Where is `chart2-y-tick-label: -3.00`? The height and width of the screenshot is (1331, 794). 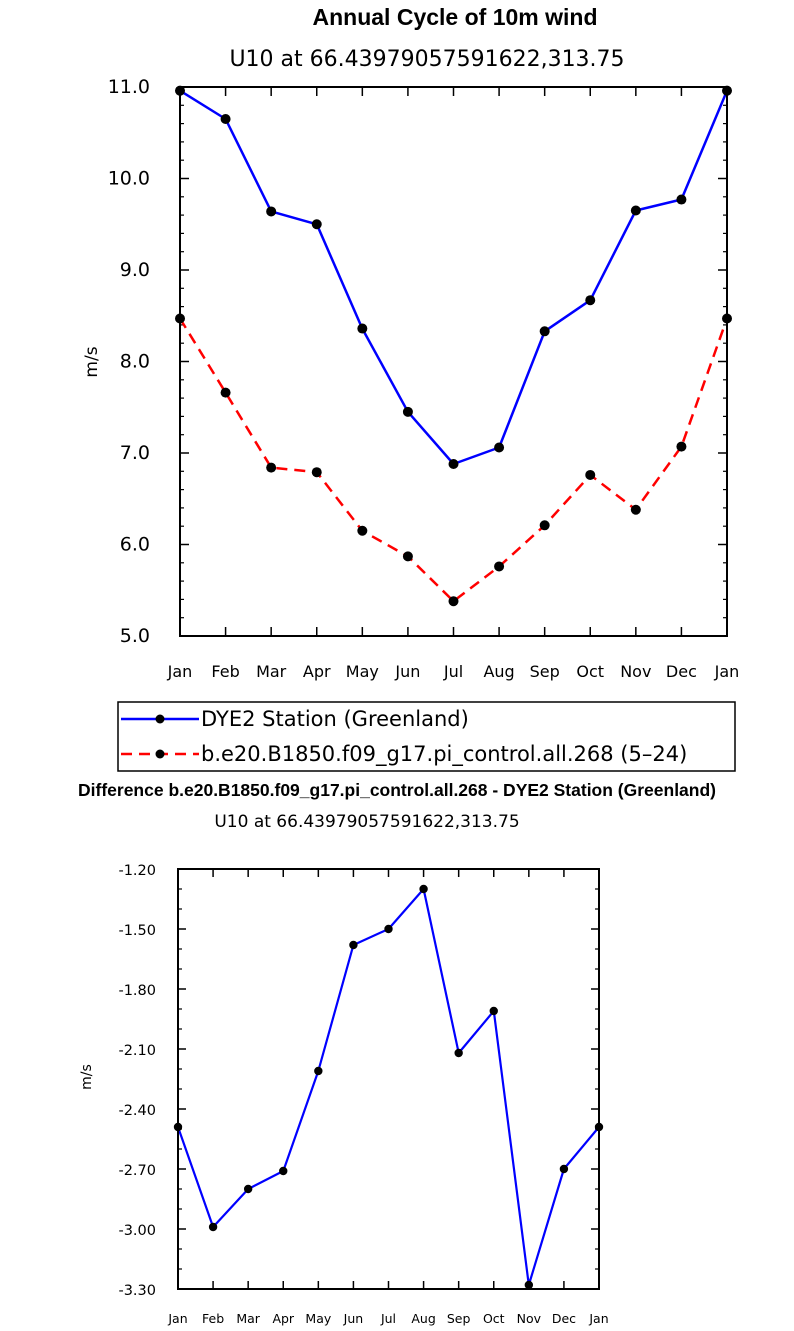
chart2-y-tick-label: -3.00 is located at coordinates (137, 1231).